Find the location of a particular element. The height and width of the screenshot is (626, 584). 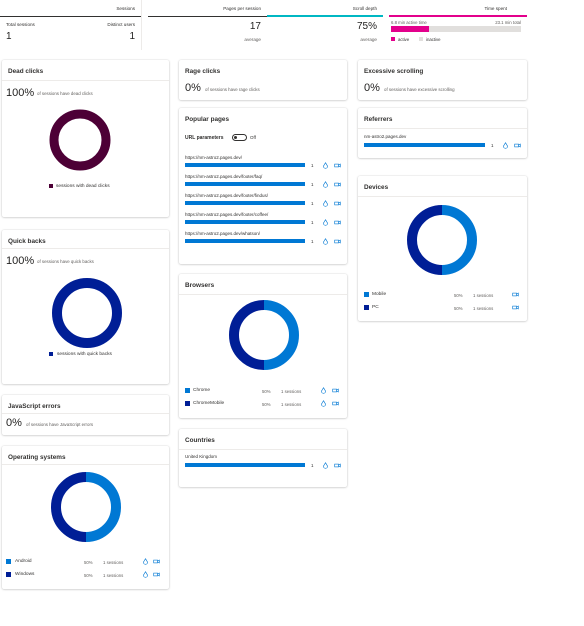

page-count-3: 1 is located at coordinates (312, 203).